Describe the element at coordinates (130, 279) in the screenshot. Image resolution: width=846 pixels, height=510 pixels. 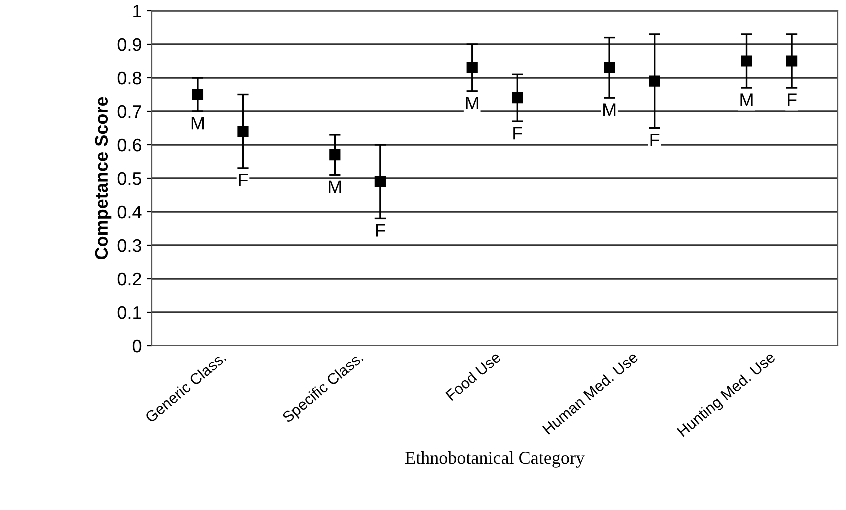
I see `y-tick-label: 0.2` at that location.